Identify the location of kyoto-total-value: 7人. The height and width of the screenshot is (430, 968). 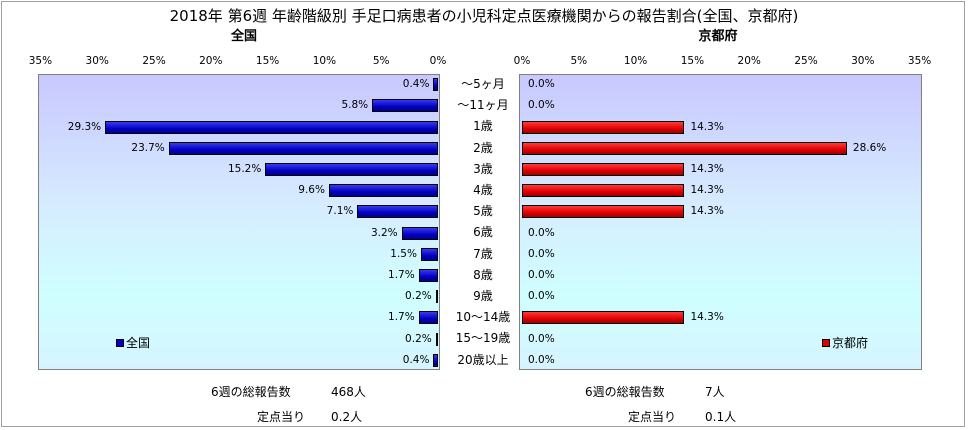
(715, 392).